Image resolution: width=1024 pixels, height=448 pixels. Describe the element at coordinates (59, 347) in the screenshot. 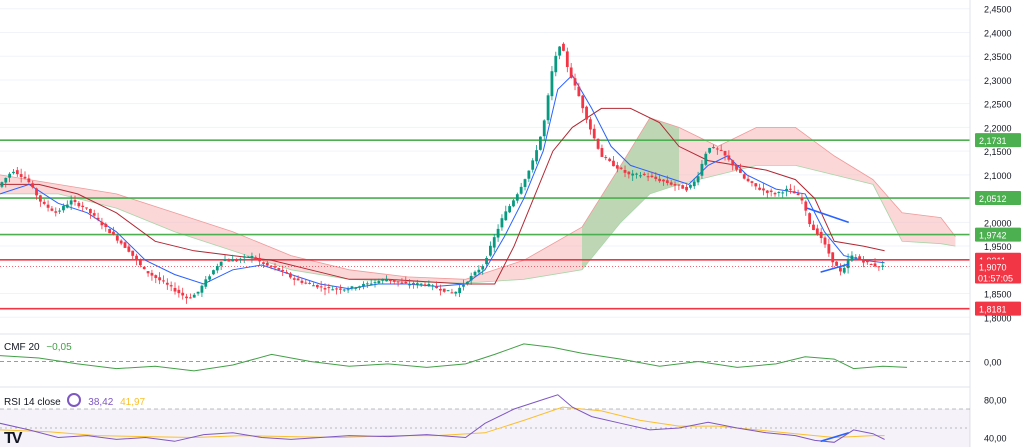

I see `cmf-legend-value: −0,05` at that location.